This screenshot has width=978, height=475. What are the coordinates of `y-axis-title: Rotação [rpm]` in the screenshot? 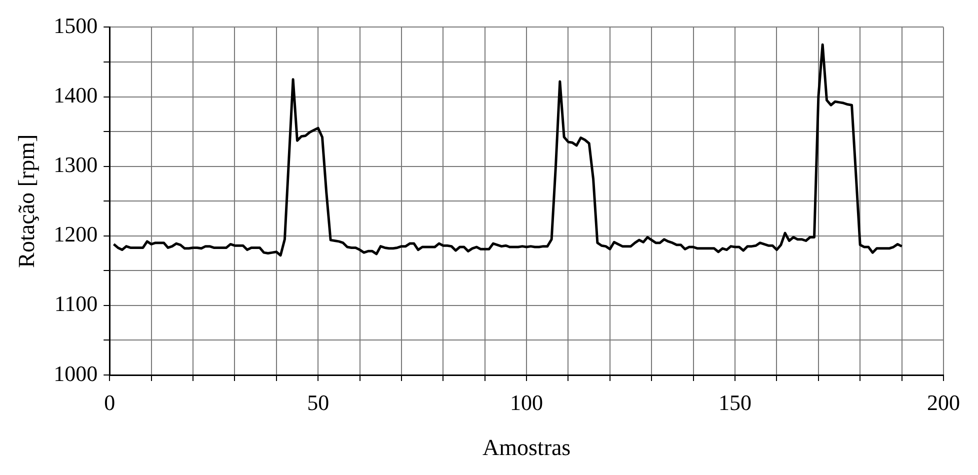 It's located at (26, 201).